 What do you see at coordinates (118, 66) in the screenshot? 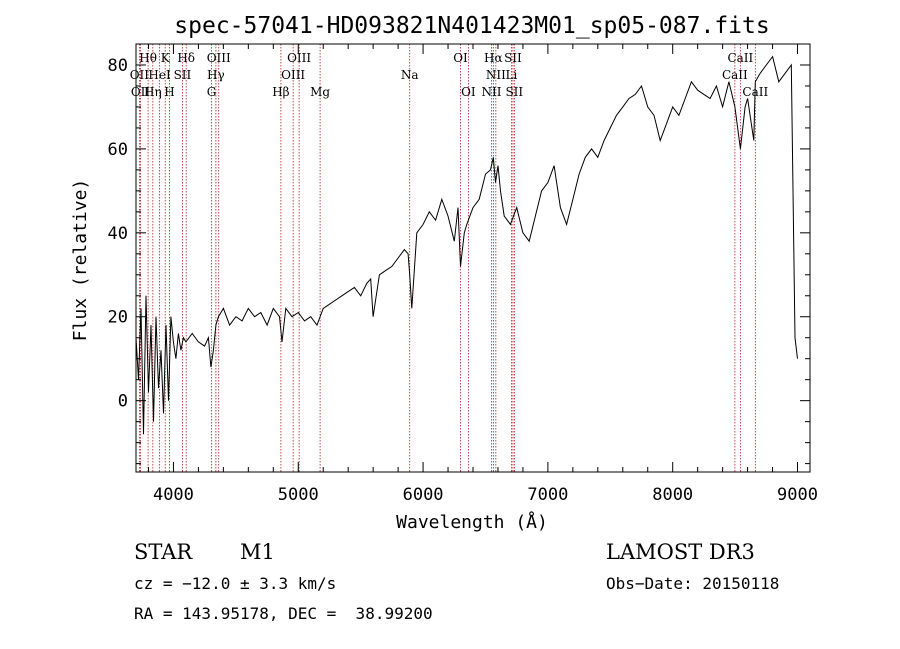
I see `y-tick-label-80: 80` at bounding box center [118, 66].